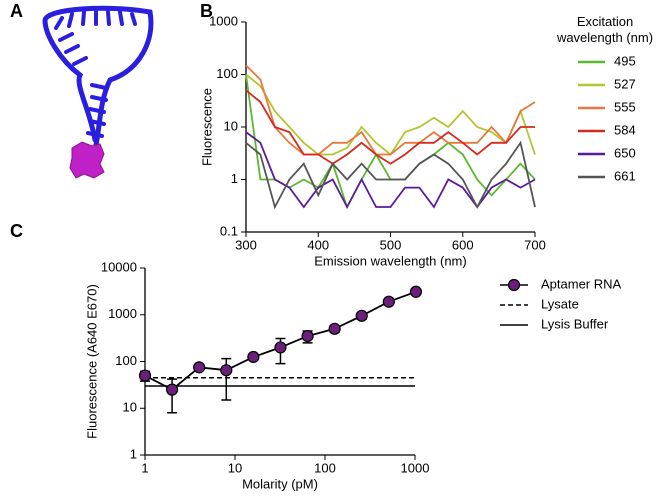 This screenshot has height=500, width=657. I want to click on aptamer-diagram, so click(98, 76).